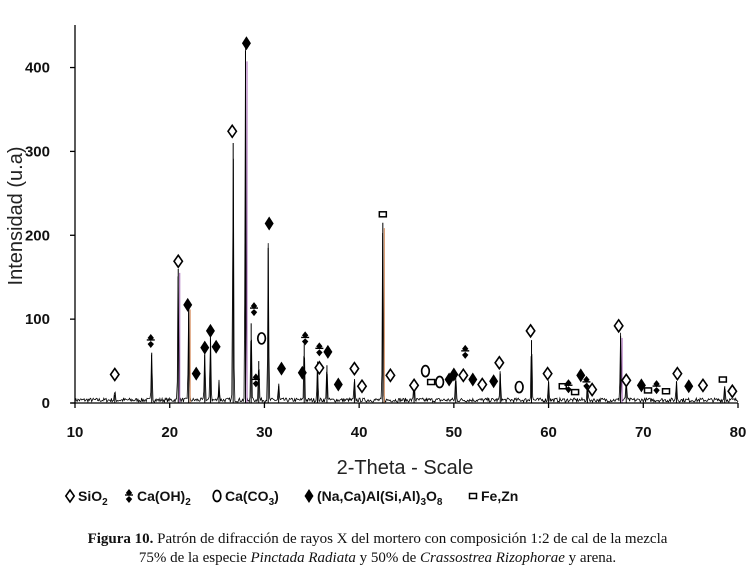 This screenshot has width=755, height=572. I want to click on caption-text-b: y 50% de, so click(388, 558).